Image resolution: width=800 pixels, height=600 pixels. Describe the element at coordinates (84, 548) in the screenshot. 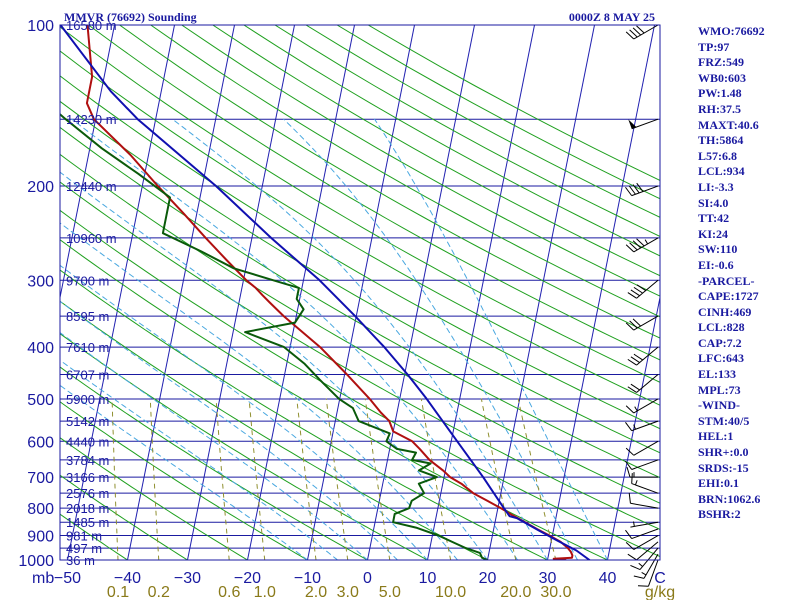

I see `height-label: 497 m` at that location.